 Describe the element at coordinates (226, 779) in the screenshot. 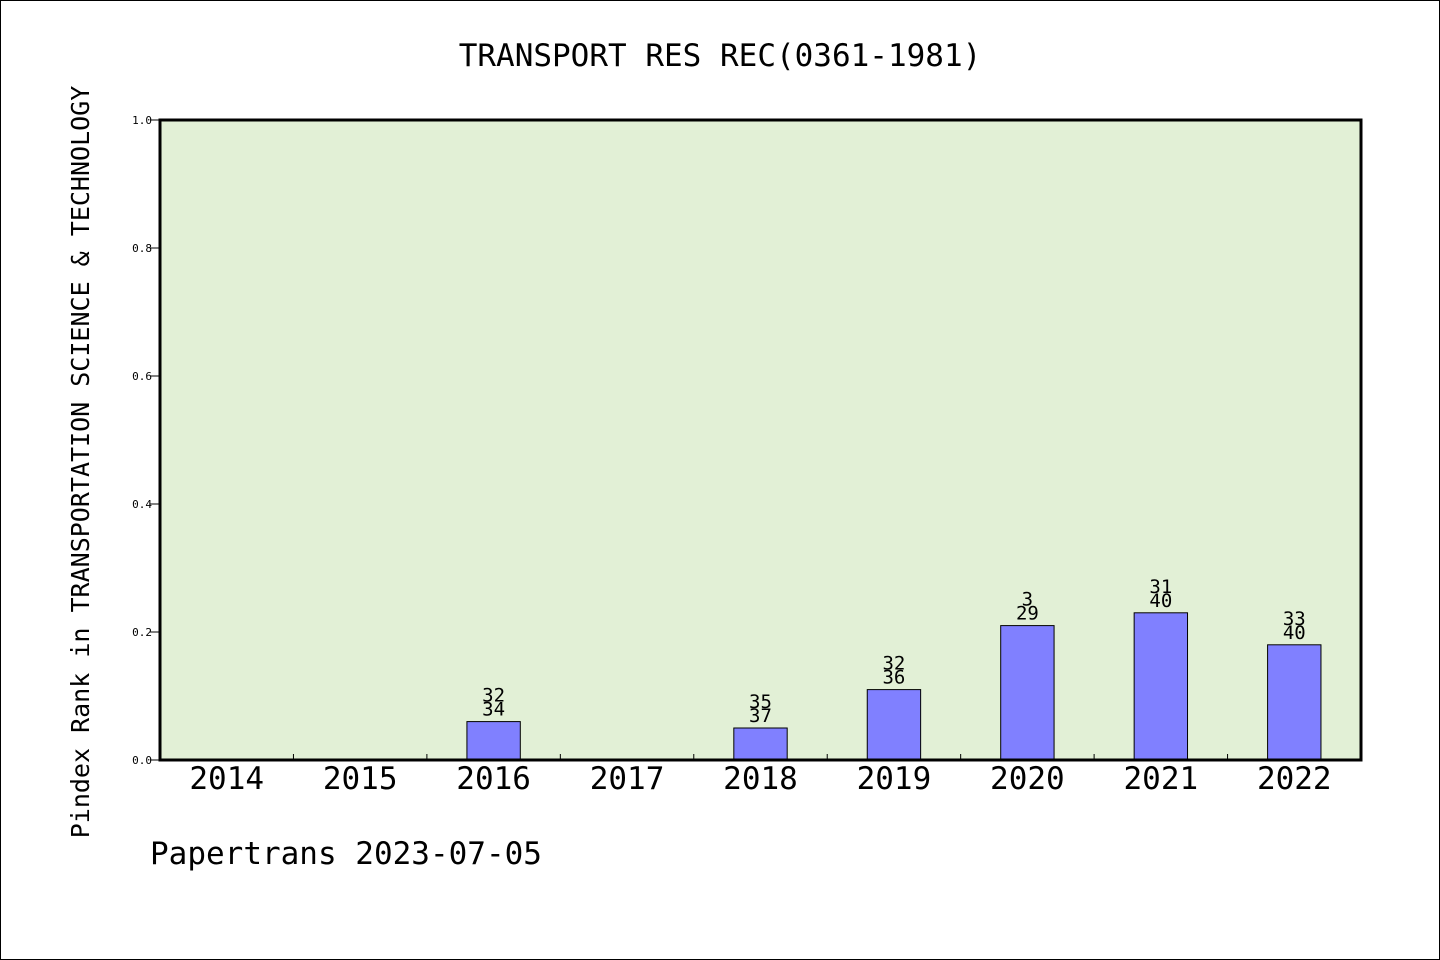

I see `x-tick-label: 2014` at that location.